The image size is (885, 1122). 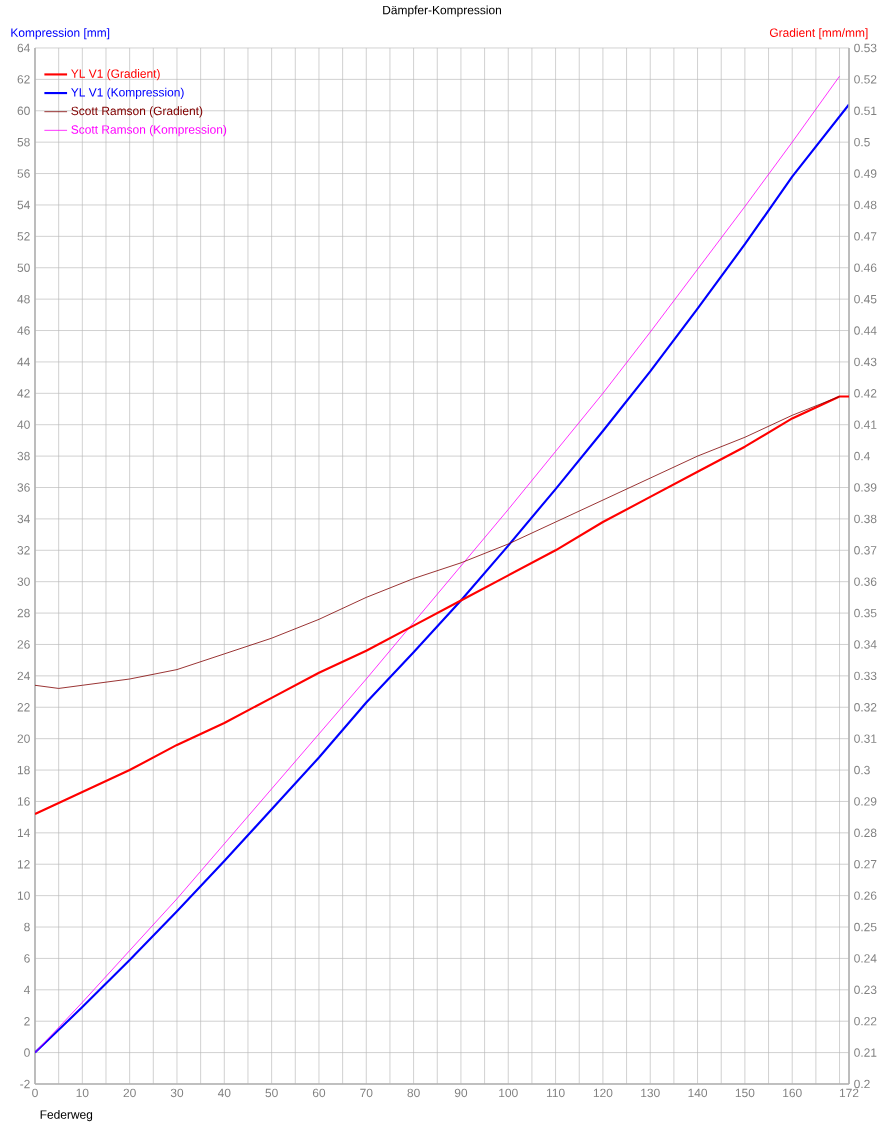 I want to click on y-tick-label: 30, so click(x=23, y=581).